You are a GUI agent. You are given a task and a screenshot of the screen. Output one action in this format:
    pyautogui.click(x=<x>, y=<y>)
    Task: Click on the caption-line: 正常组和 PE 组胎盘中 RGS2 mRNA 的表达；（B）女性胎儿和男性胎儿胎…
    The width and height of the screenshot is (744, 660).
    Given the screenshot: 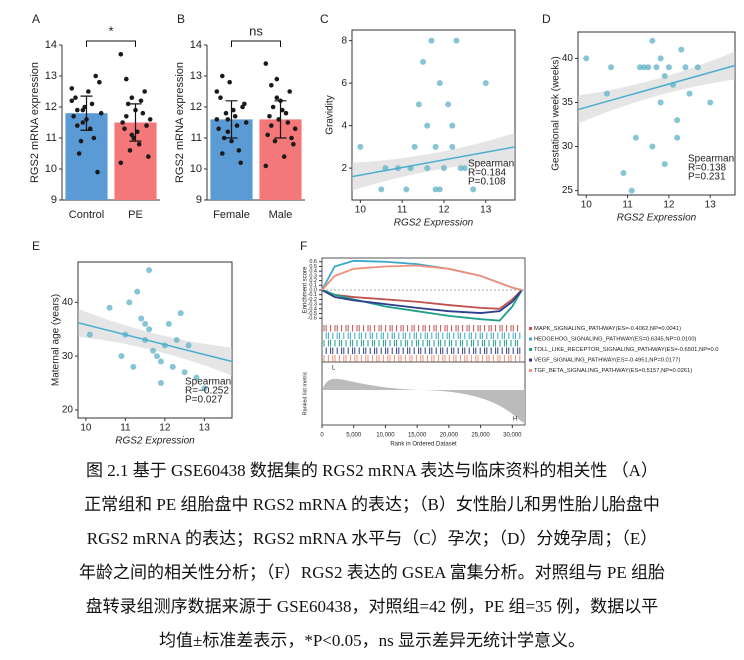 What is the action you would take?
    pyautogui.click(x=372, y=504)
    